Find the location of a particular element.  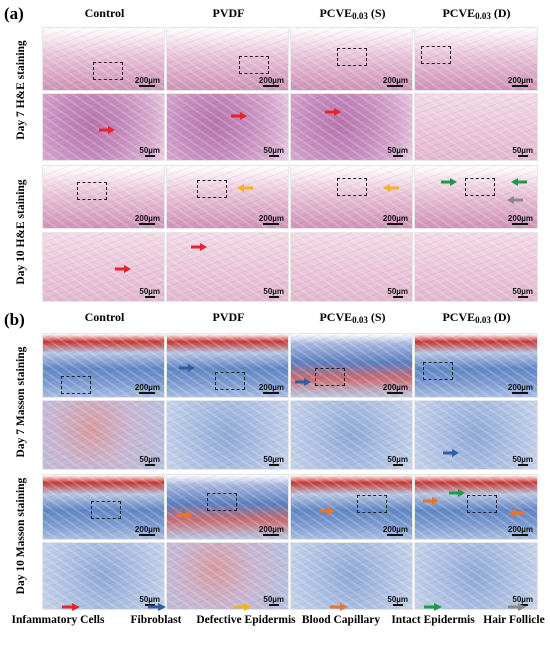

hair-follicle-arrow-icon is located at coordinates (515, 200).